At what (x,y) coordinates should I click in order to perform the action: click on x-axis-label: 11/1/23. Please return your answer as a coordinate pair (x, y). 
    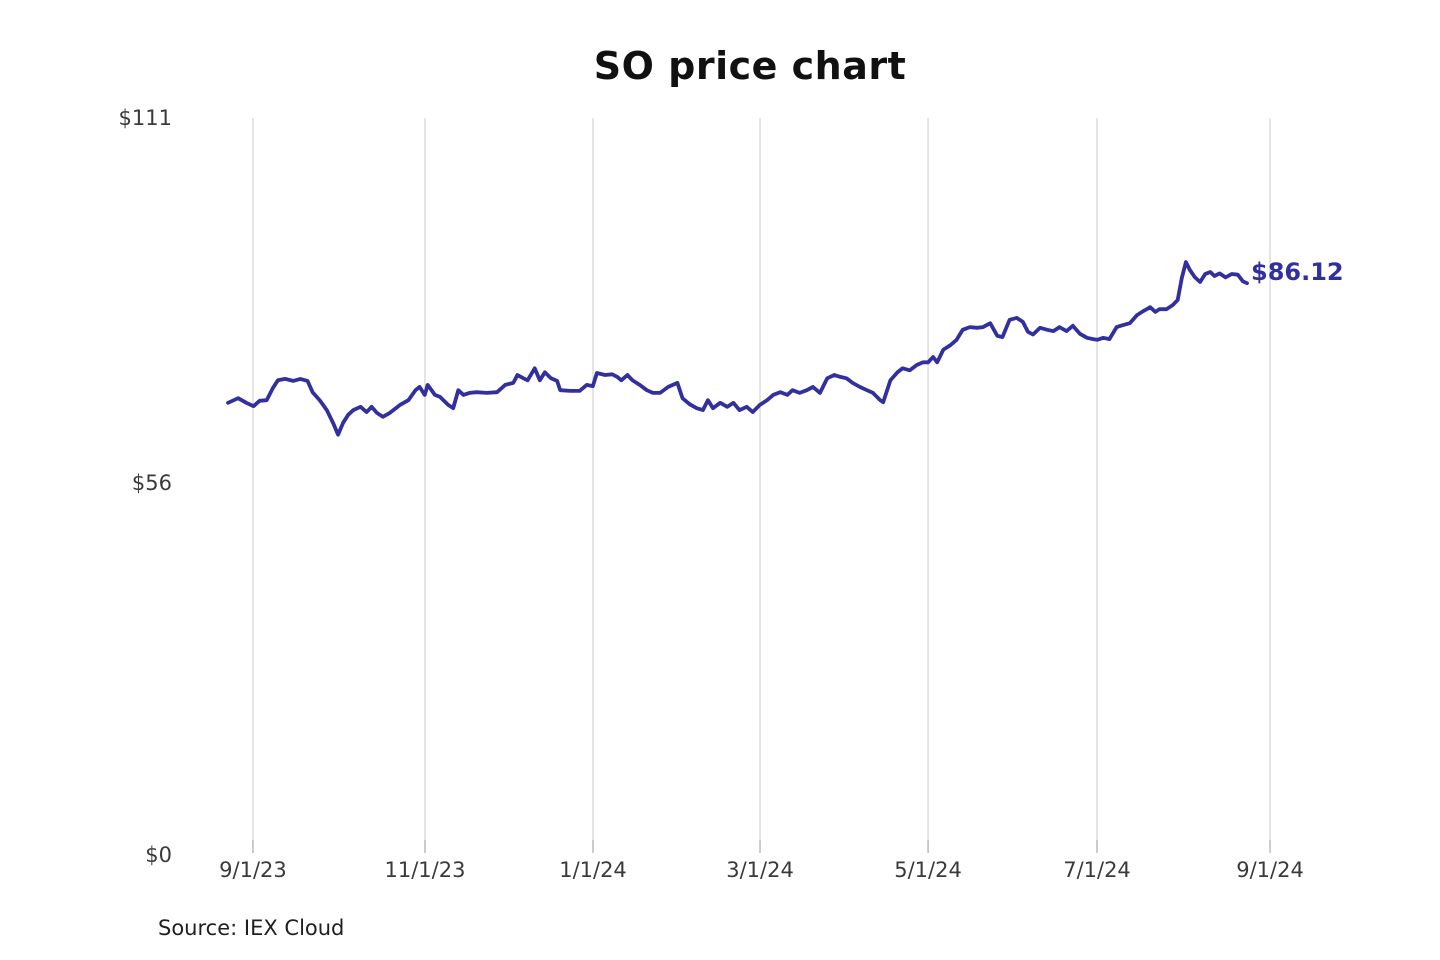
    Looking at the image, I should click on (425, 870).